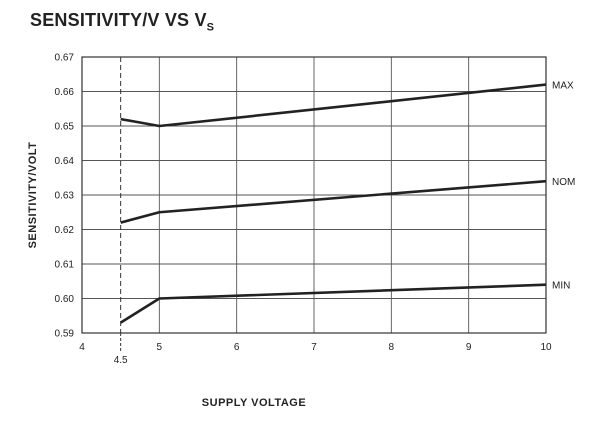  Describe the element at coordinates (65, 334) in the screenshot. I see `y-tick-label: 0.59` at that location.